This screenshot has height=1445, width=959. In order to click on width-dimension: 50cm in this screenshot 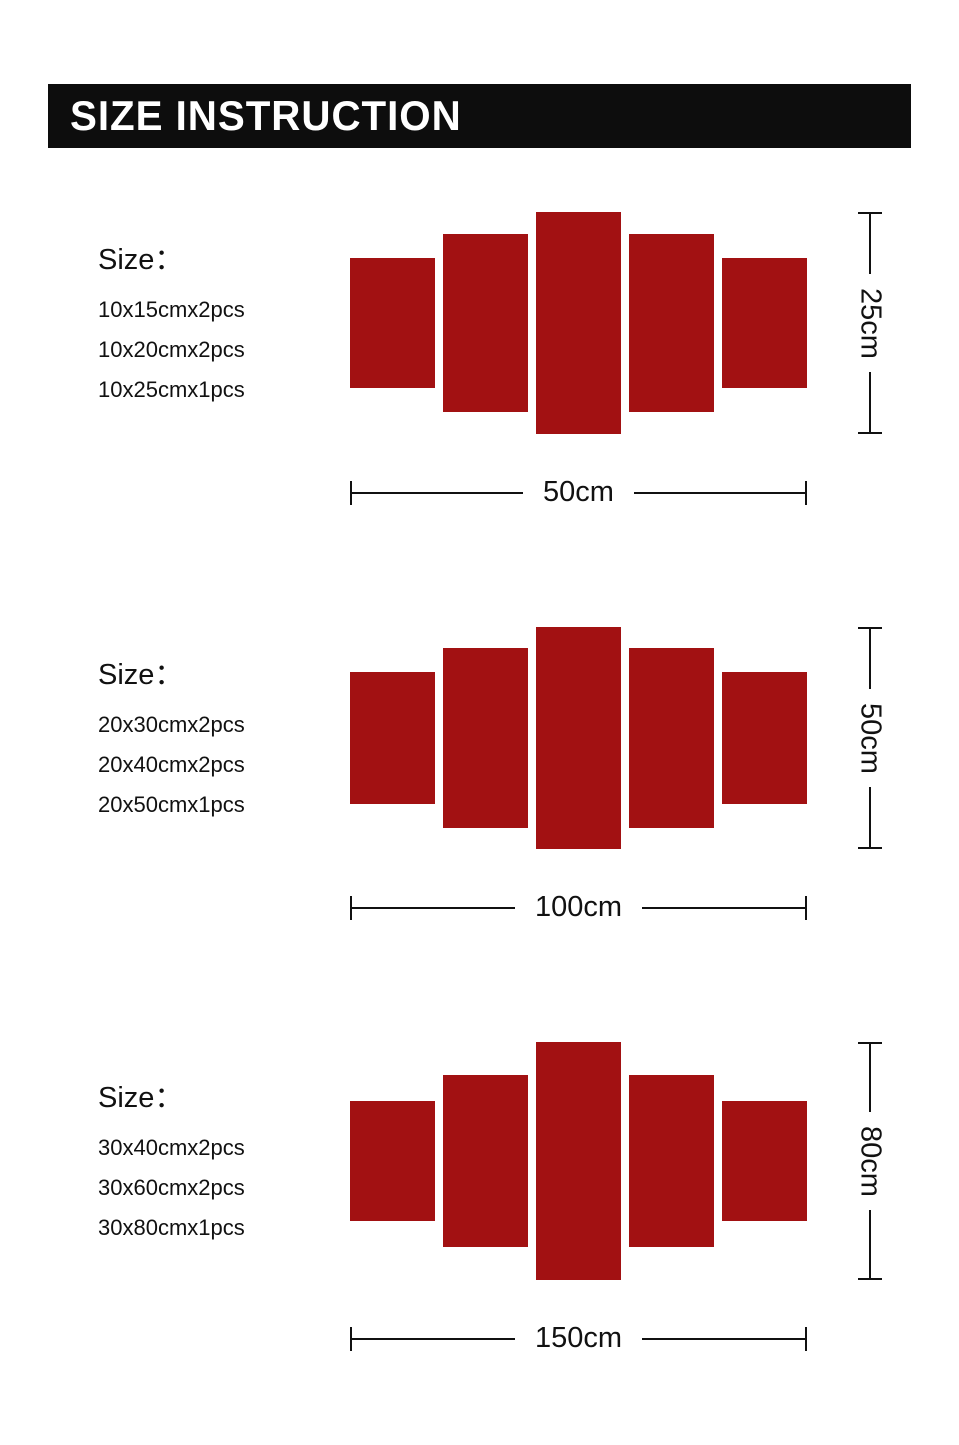, I will do `click(580, 492)`.